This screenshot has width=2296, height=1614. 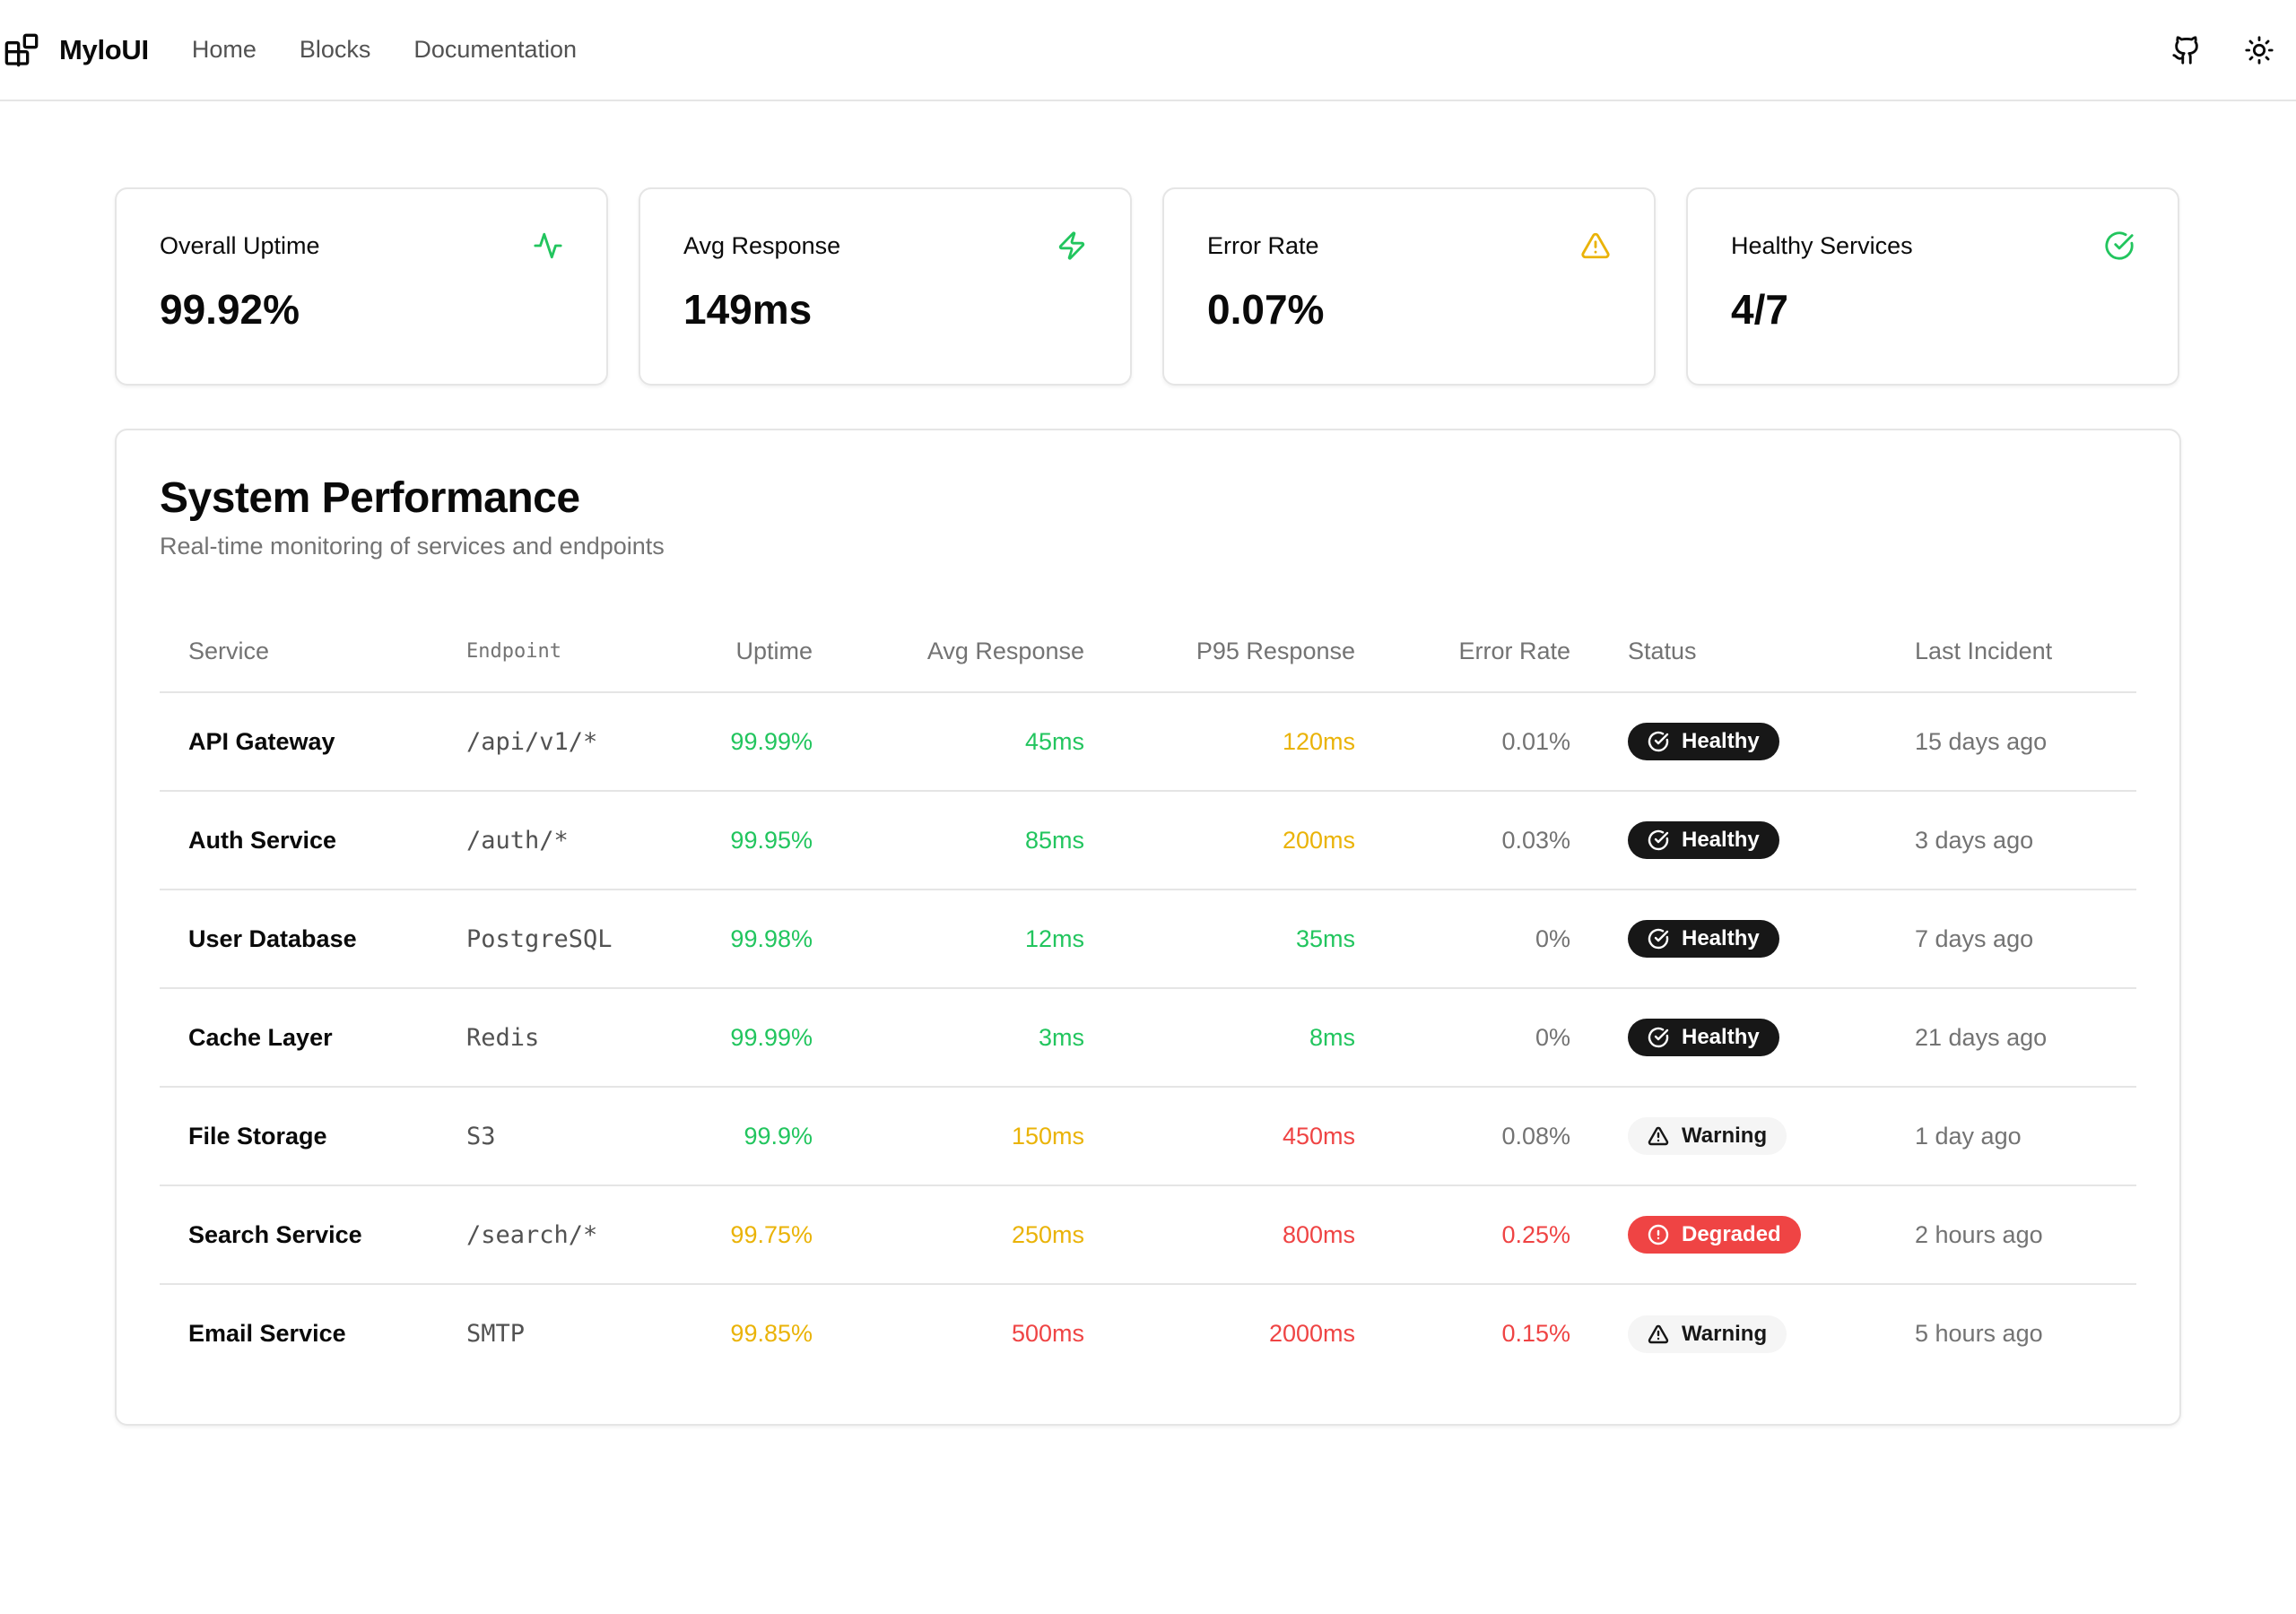 What do you see at coordinates (550, 939) in the screenshot?
I see `cell-endpoint: PostgreSQL` at bounding box center [550, 939].